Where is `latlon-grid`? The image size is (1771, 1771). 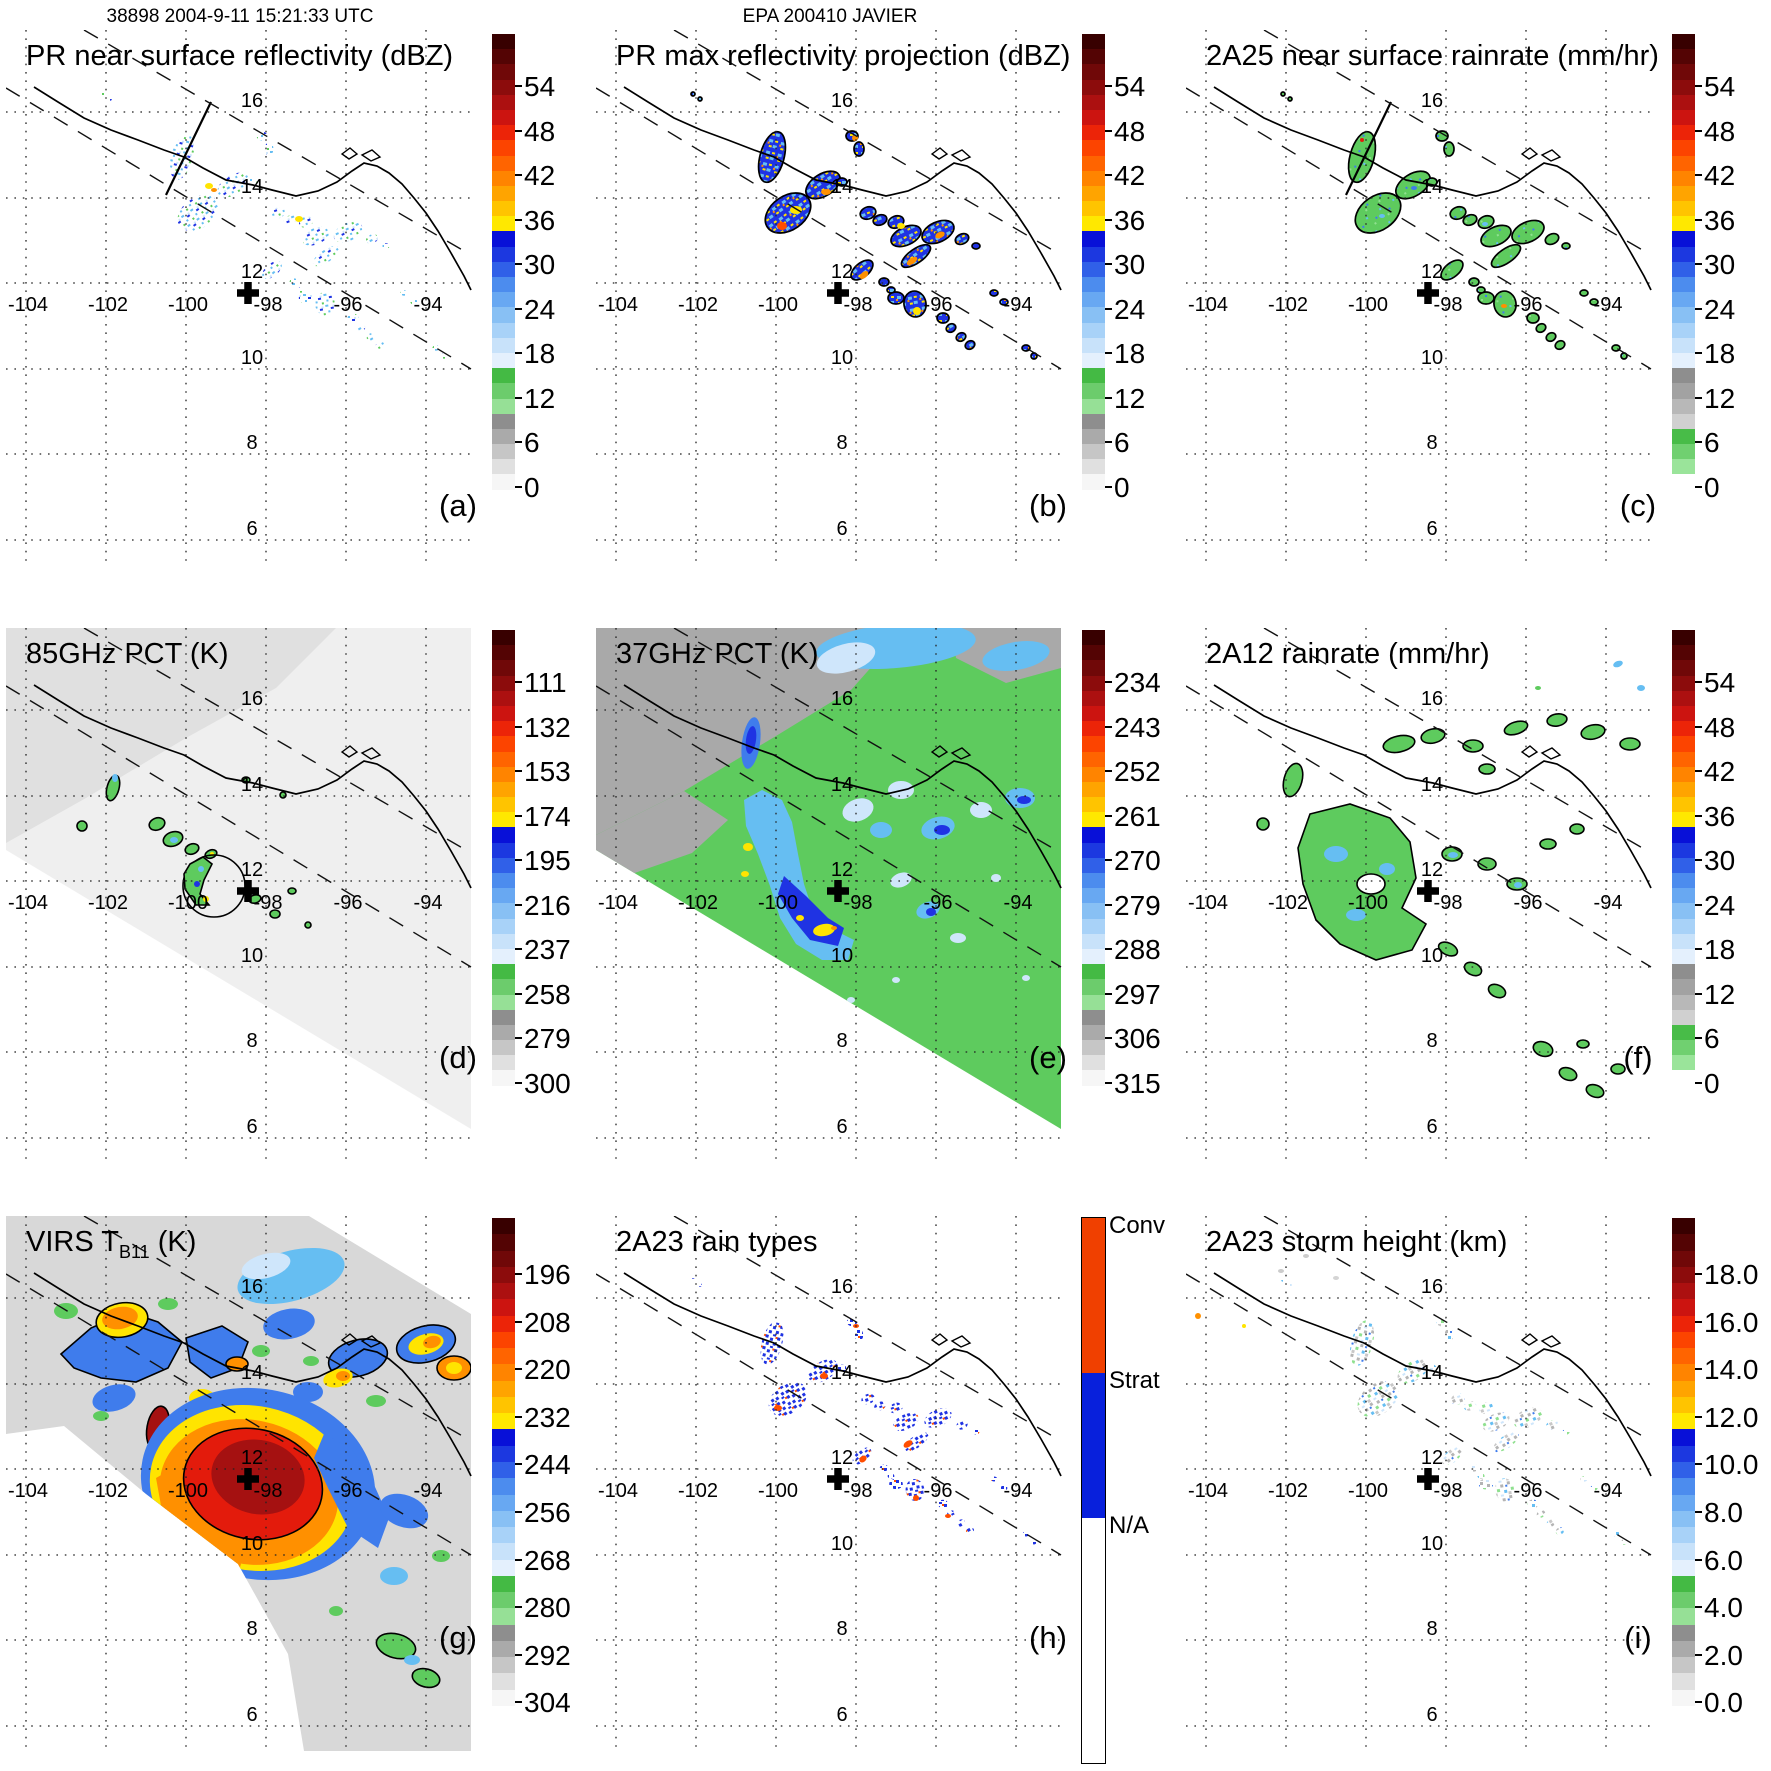 latlon-grid is located at coordinates (828, 1483).